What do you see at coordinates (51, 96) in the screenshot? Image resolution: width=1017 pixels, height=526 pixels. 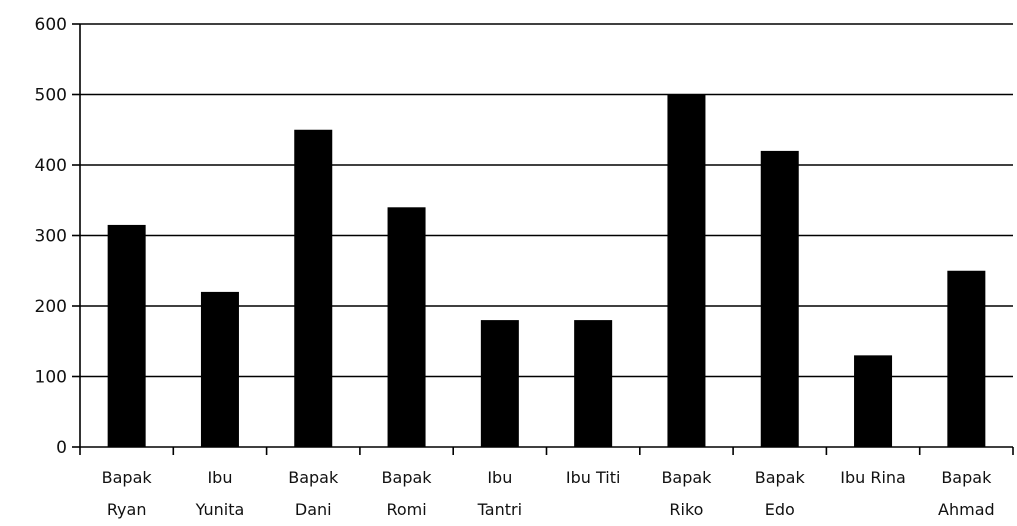 I see `y-tick-label-500: 500` at bounding box center [51, 96].